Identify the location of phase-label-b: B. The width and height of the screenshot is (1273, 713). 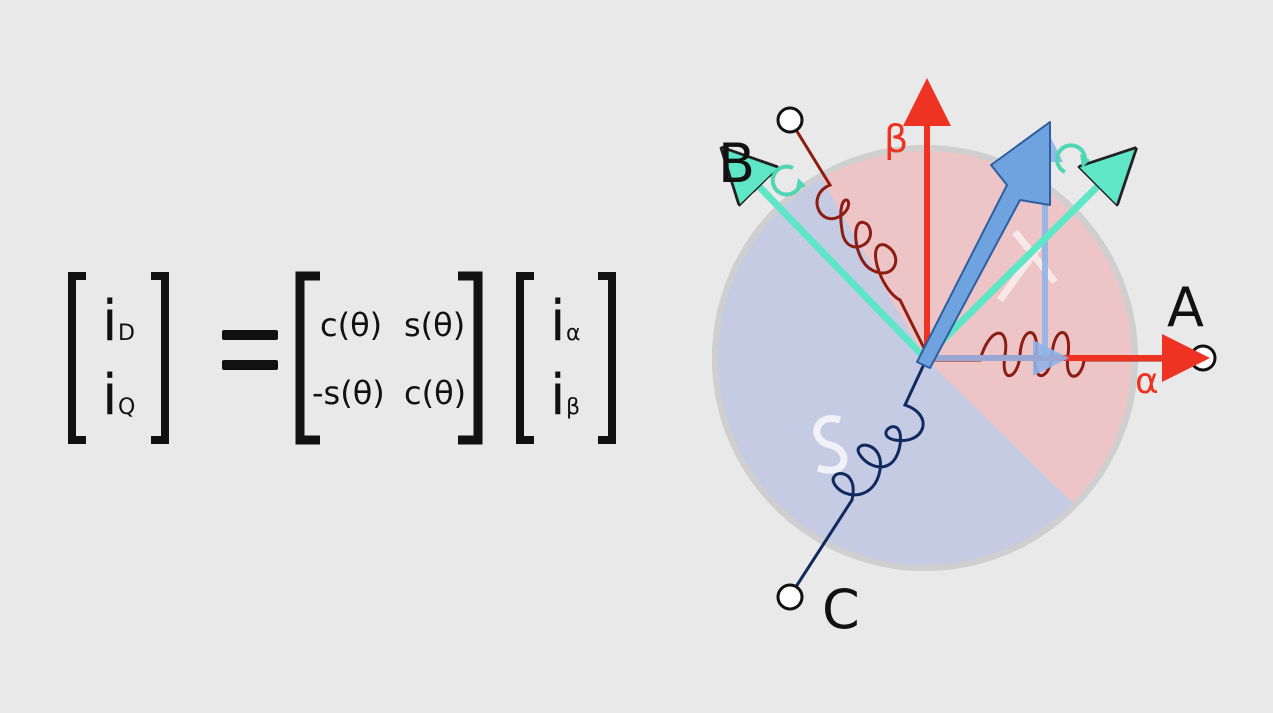
(736, 163).